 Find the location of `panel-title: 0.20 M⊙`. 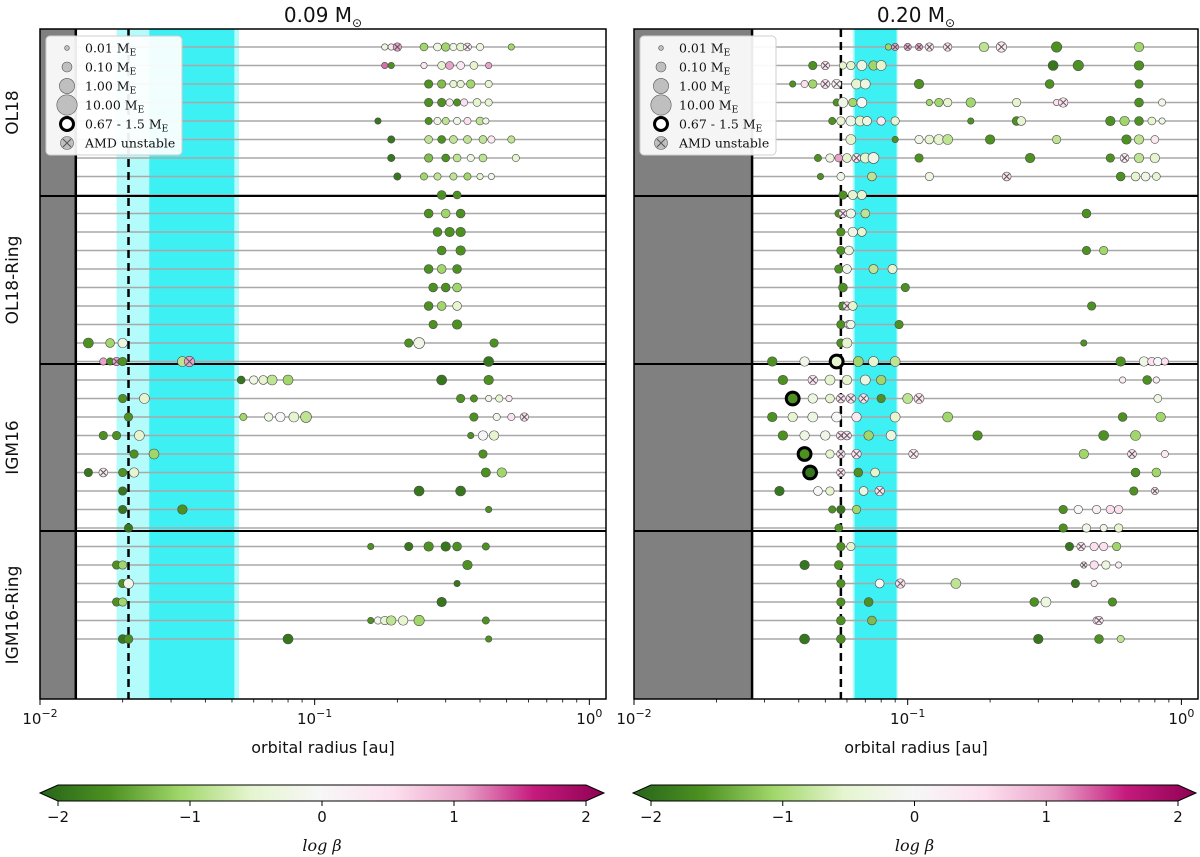

panel-title: 0.20 M⊙ is located at coordinates (916, 16).